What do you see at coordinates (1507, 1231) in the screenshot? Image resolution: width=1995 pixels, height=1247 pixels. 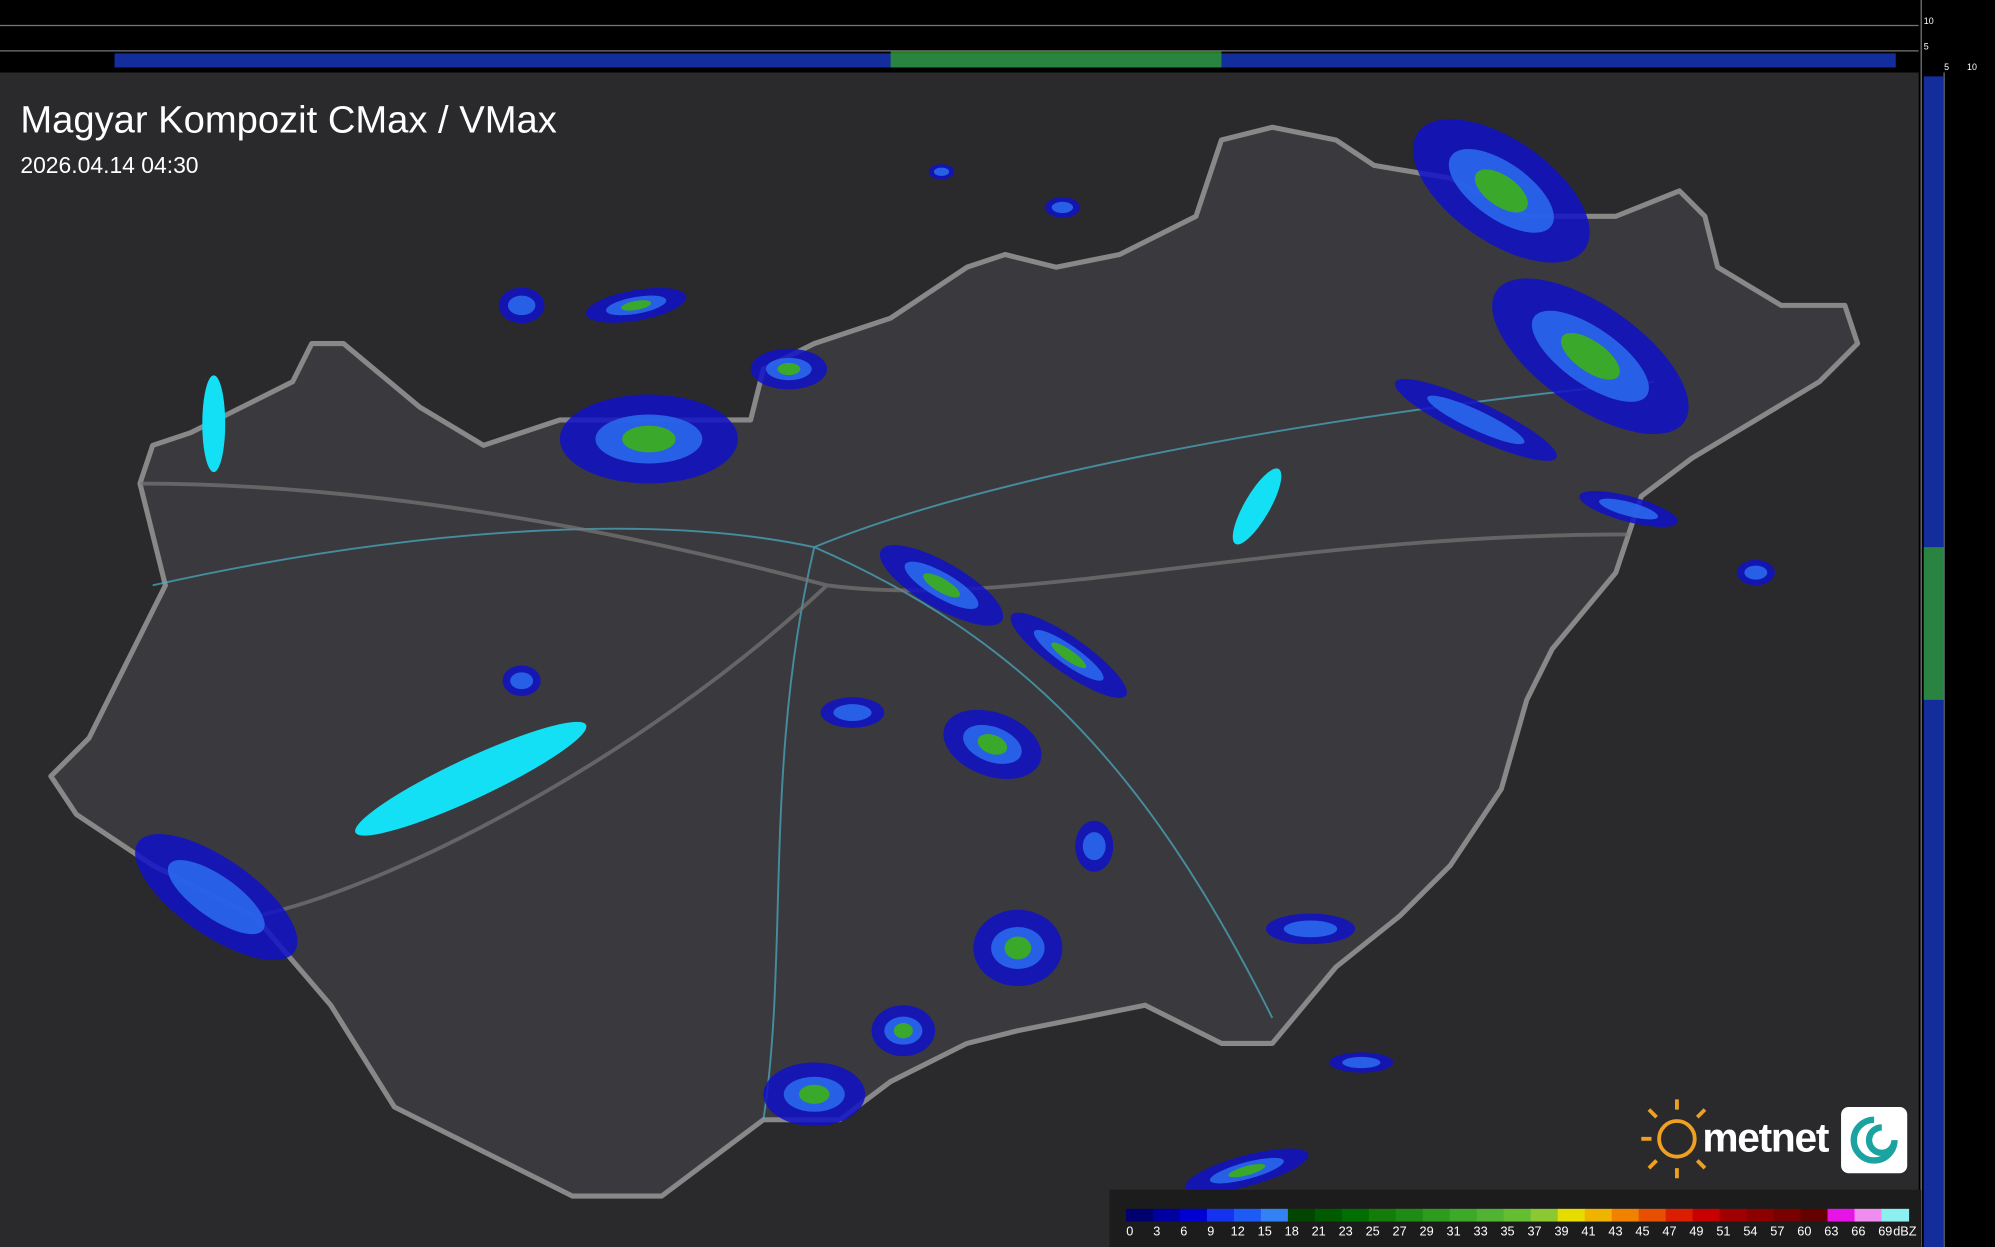 I see `legend-label: 35` at bounding box center [1507, 1231].